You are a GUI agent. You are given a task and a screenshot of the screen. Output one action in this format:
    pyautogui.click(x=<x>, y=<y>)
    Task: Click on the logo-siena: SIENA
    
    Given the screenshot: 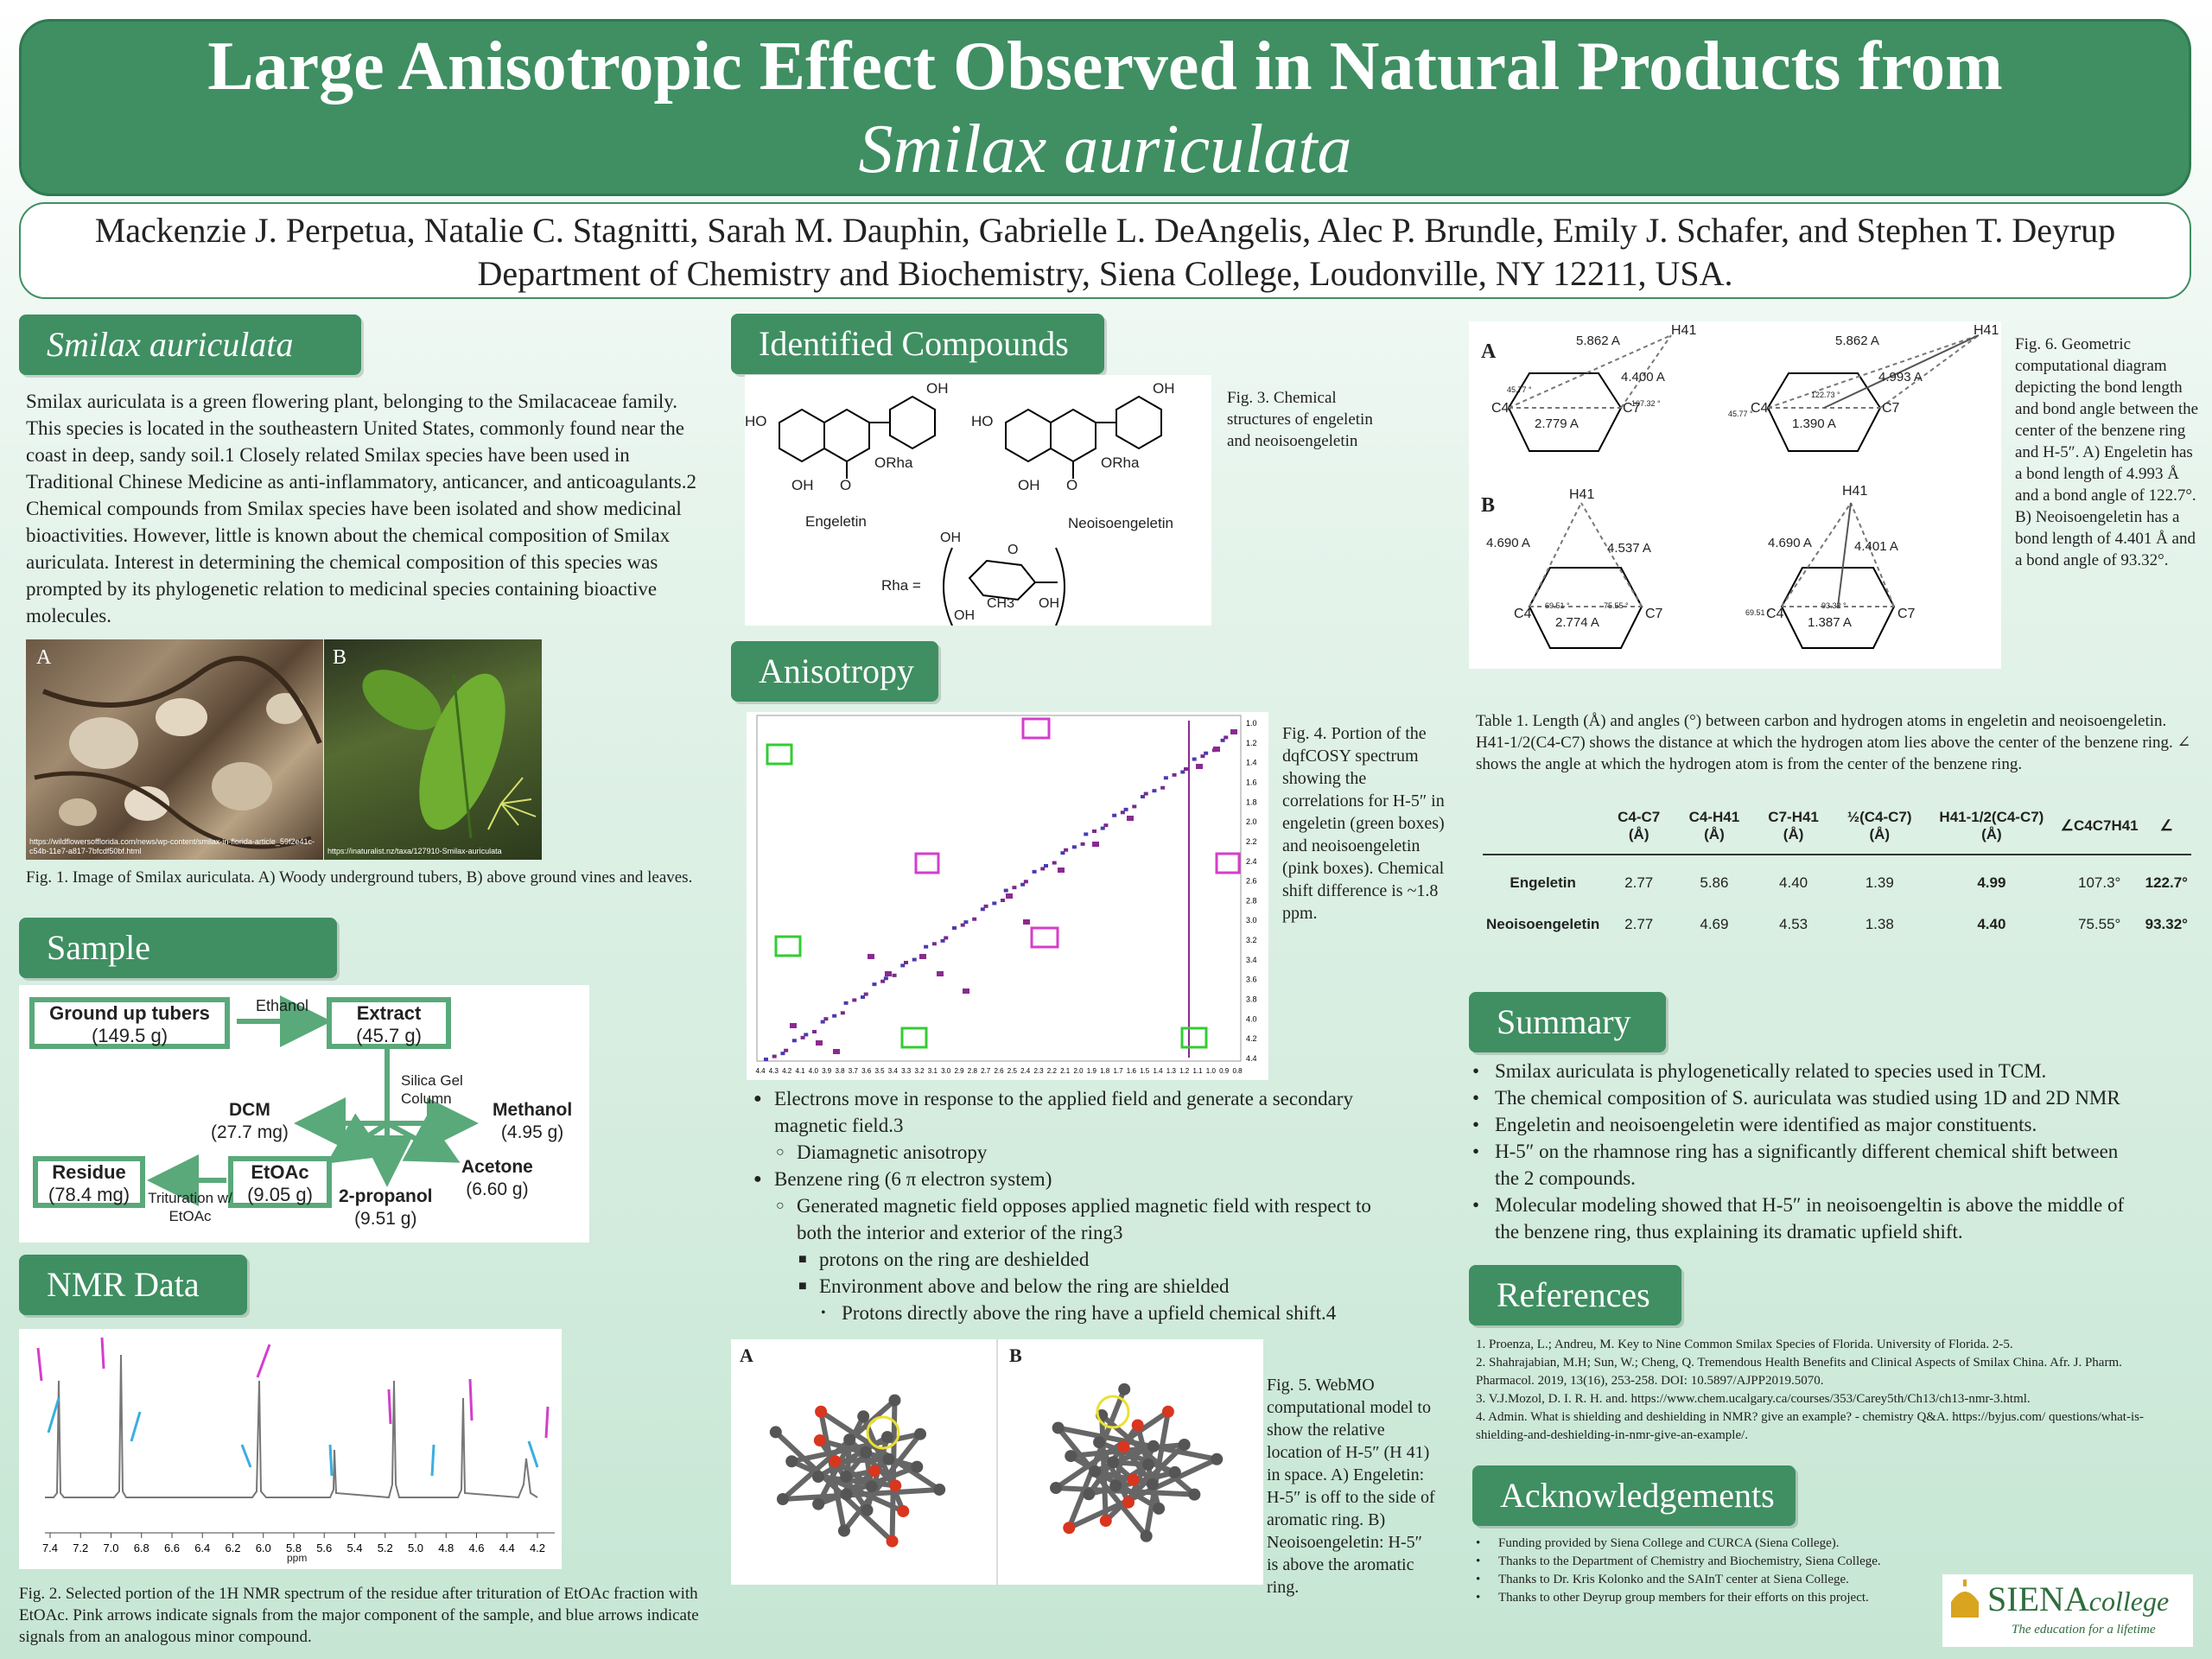 What is the action you would take?
    pyautogui.click(x=2038, y=1599)
    